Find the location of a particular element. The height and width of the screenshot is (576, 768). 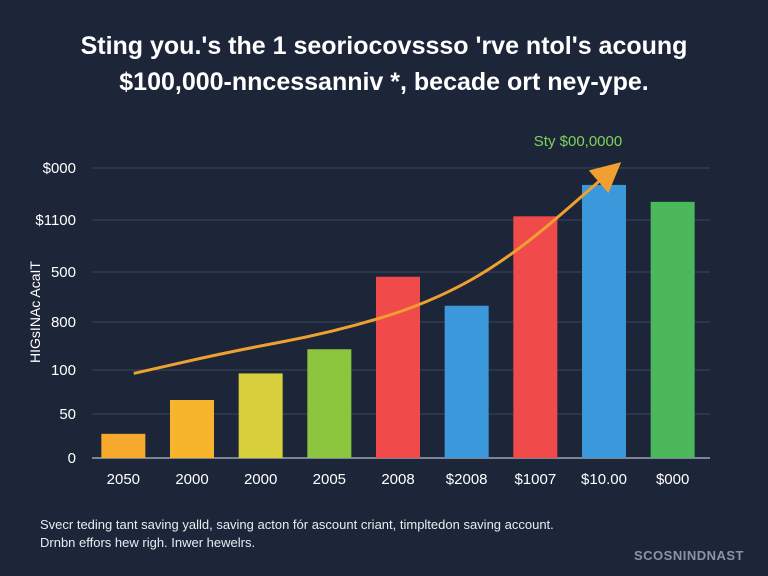

x-tick-label: $1007 is located at coordinates (535, 479).